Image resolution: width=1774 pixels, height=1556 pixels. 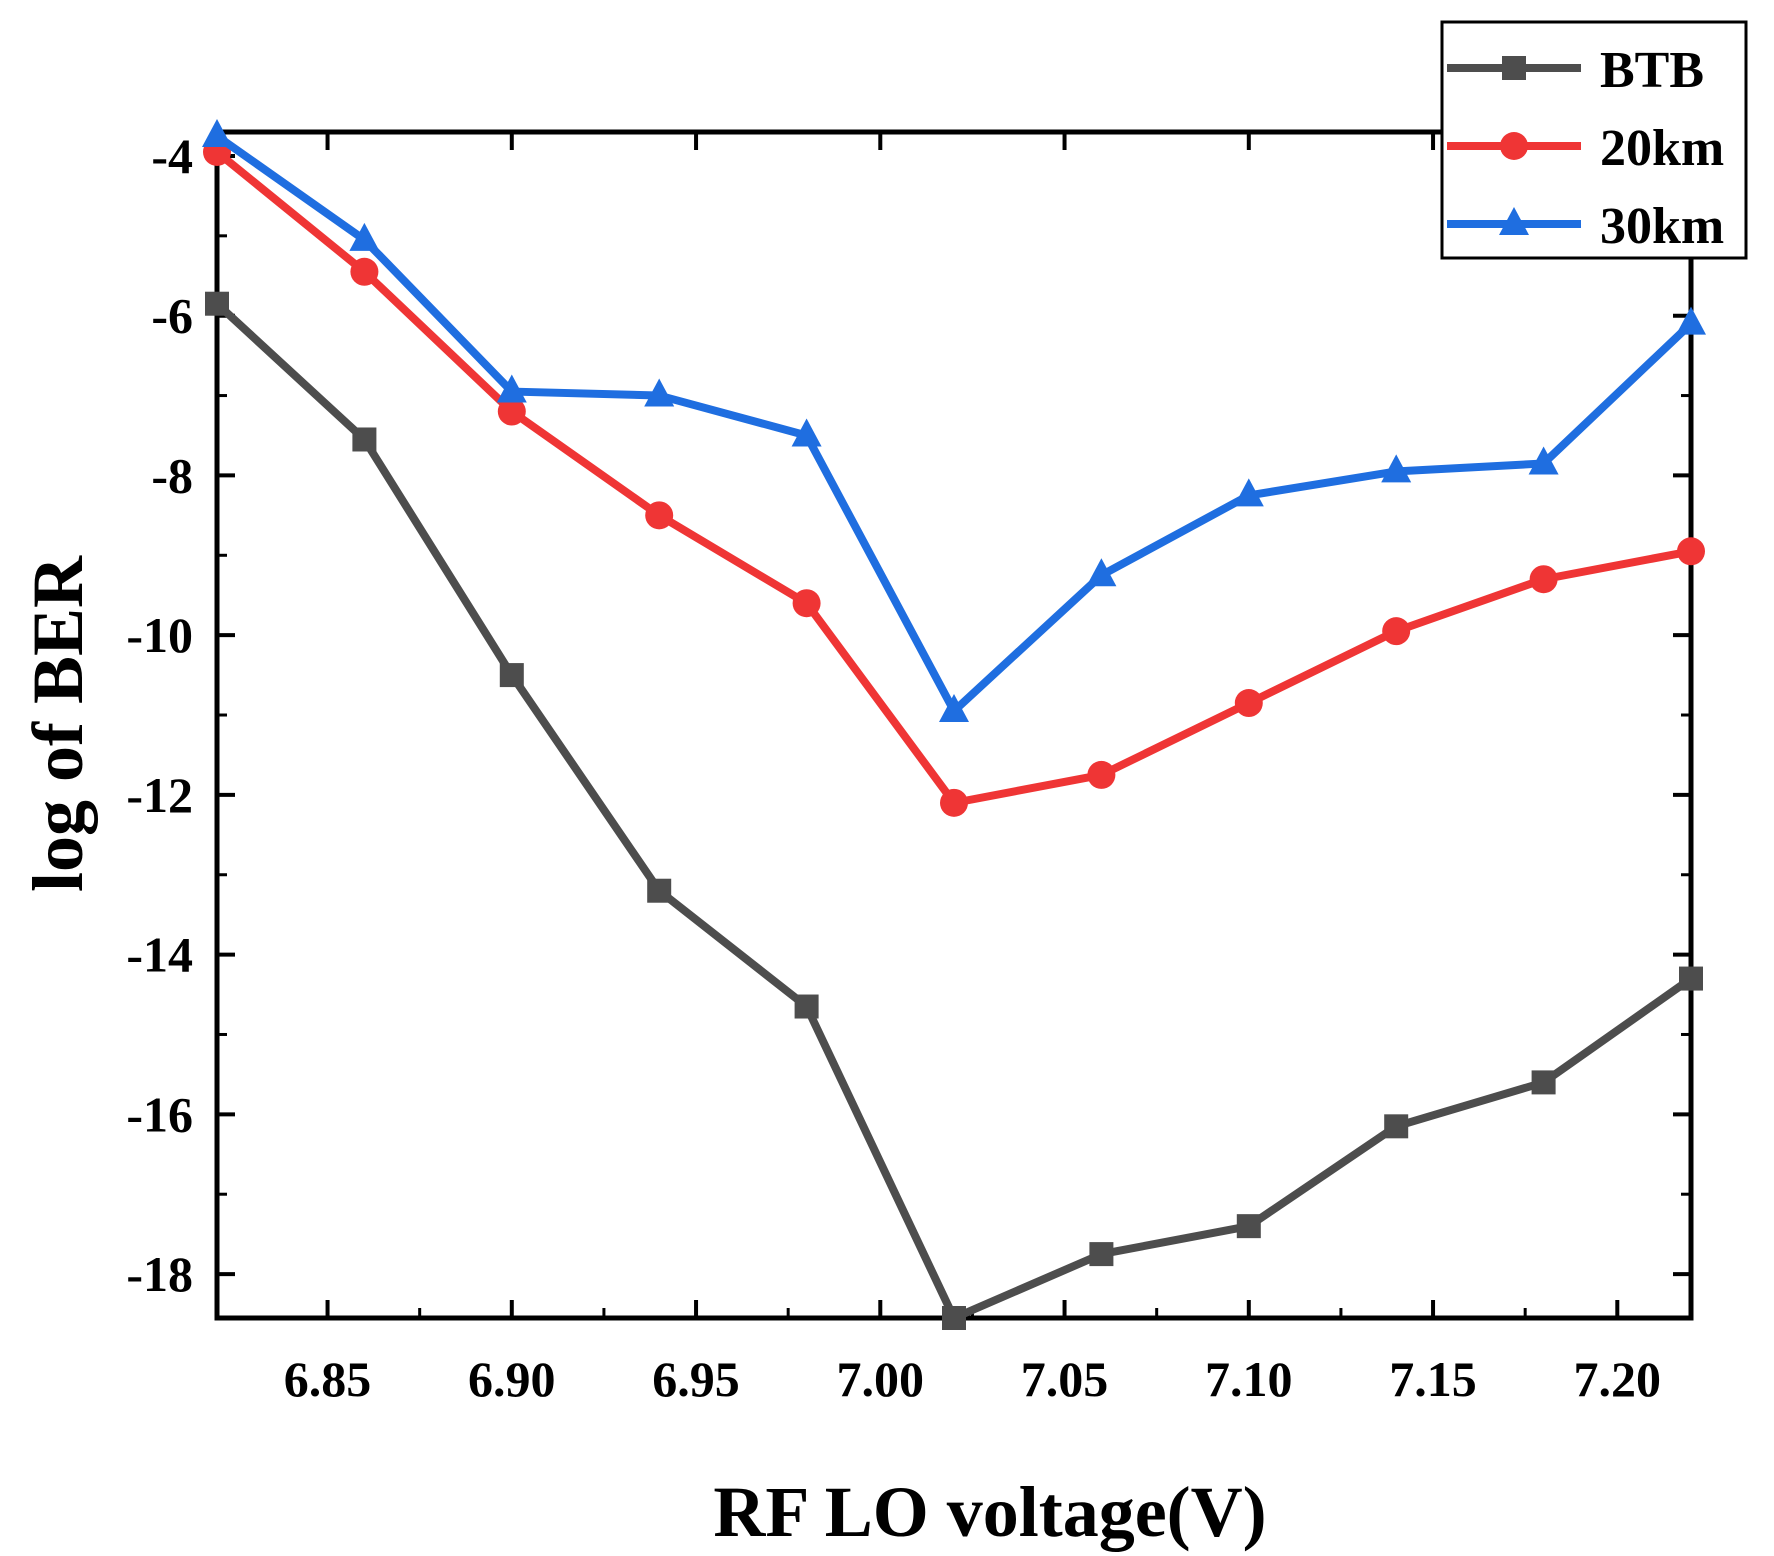 I want to click on legend-marker-circle, so click(x=1514, y=146).